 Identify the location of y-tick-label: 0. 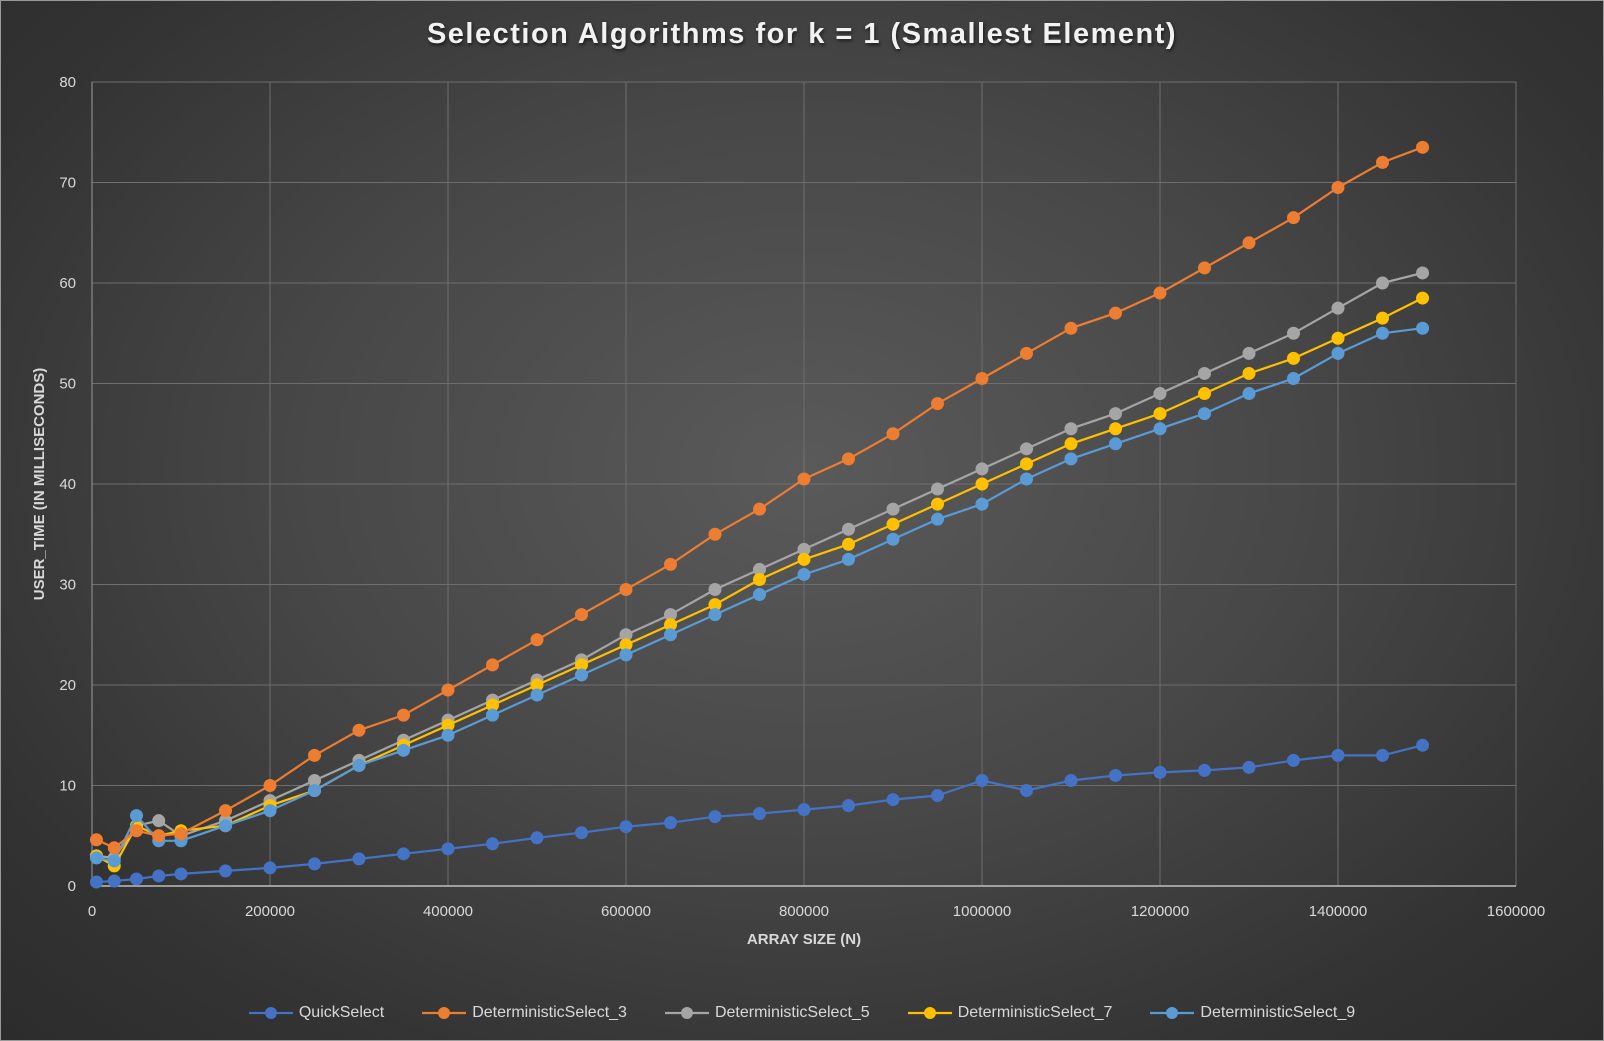
(72, 886).